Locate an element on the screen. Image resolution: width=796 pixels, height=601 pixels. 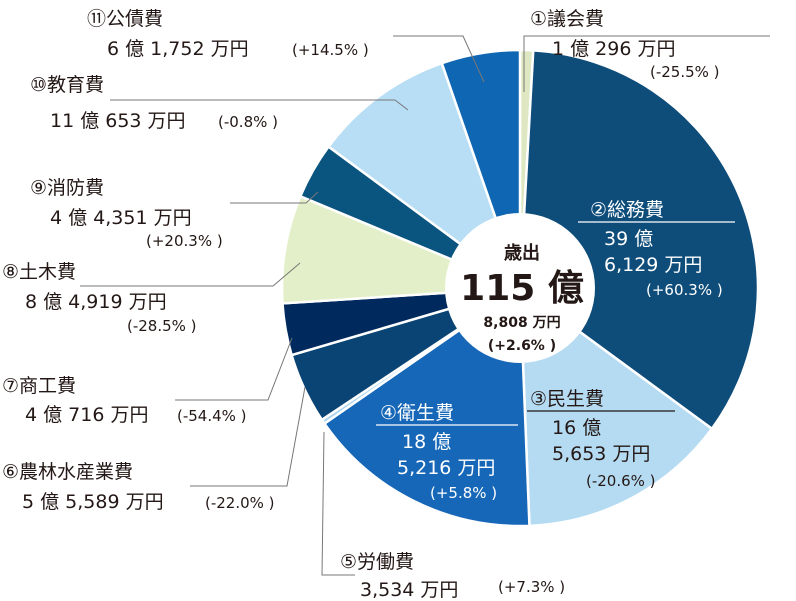
slice-3-name: ③民生費 is located at coordinates (567, 399).